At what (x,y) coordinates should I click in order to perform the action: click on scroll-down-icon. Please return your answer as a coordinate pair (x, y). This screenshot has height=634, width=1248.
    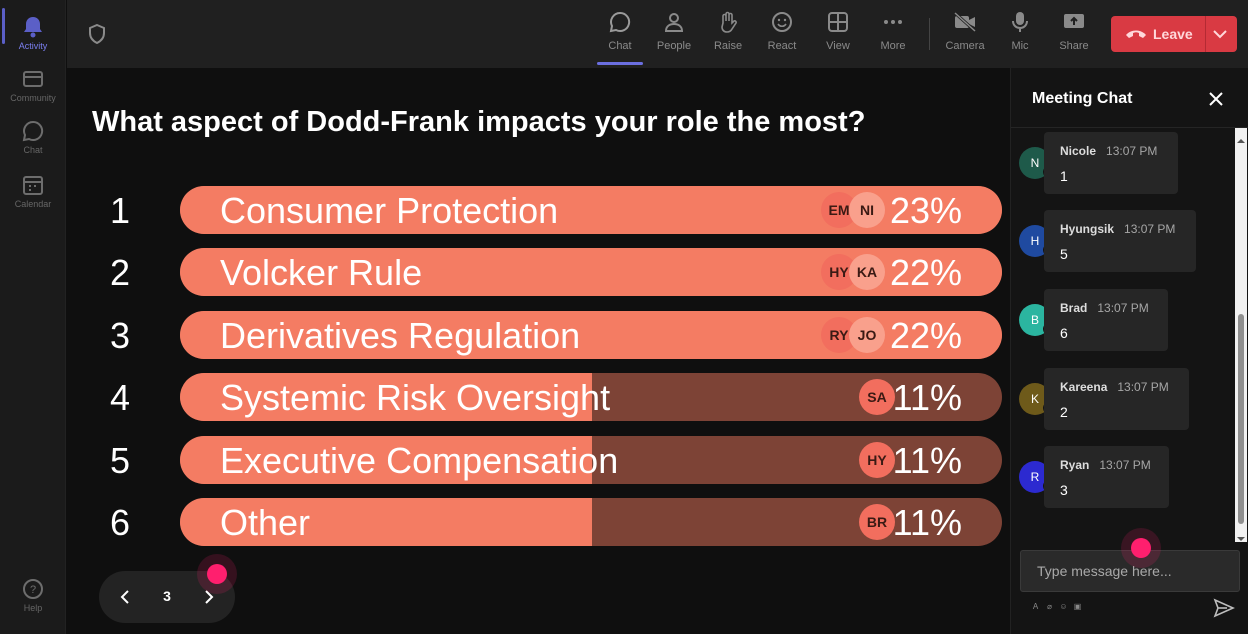
    Looking at the image, I should click on (1241, 535).